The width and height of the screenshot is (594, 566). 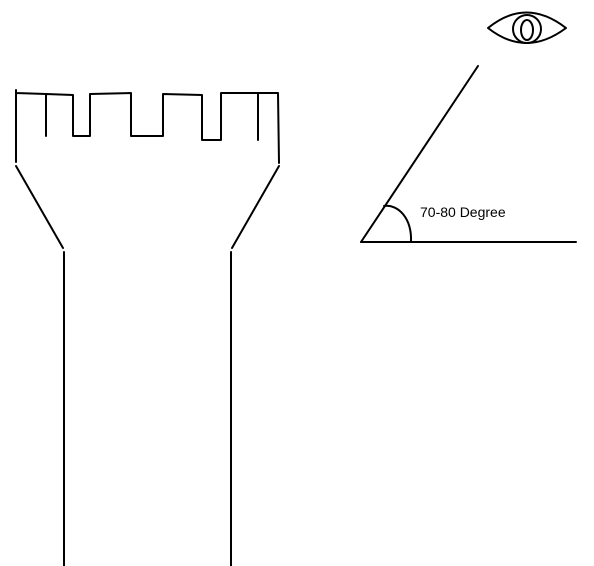 I want to click on eye-icon, so click(x=527, y=27).